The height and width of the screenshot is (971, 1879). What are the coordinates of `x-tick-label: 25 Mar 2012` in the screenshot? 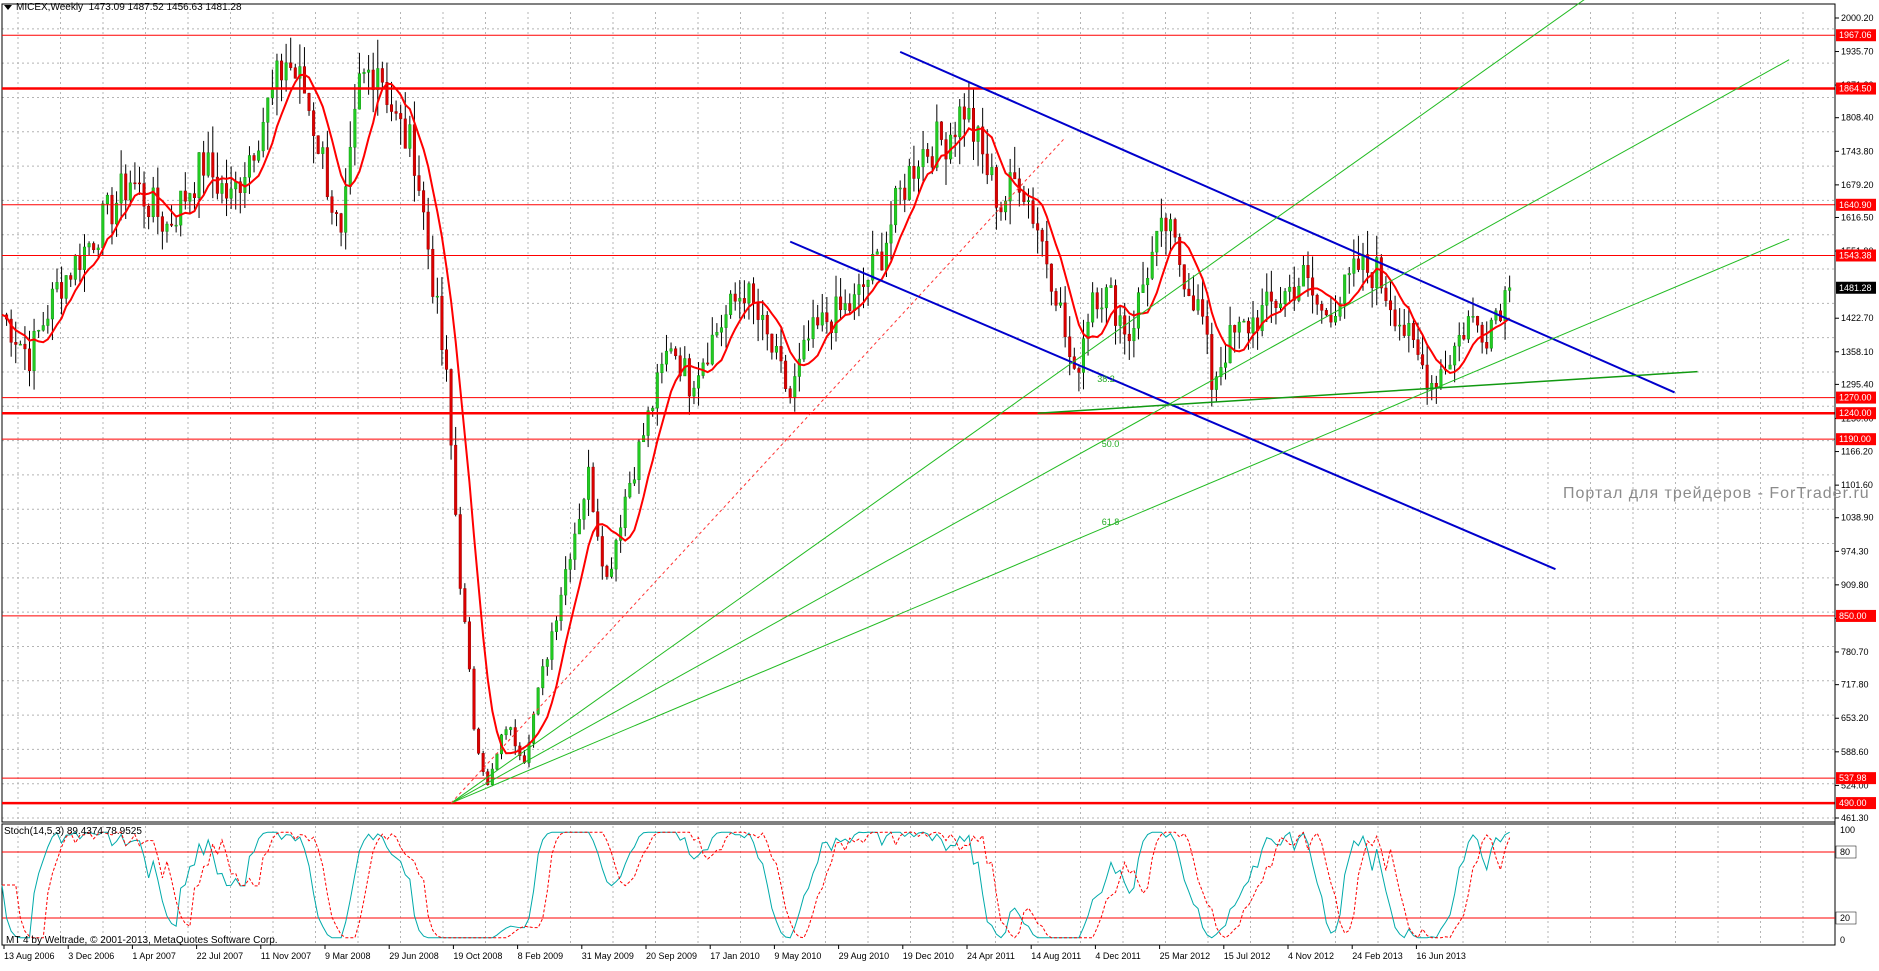 It's located at (1185, 956).